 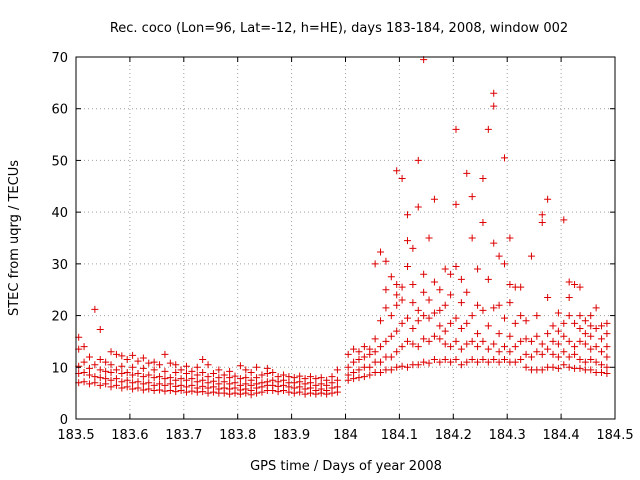 What do you see at coordinates (59, 161) in the screenshot?
I see `y-tick-label: 50` at bounding box center [59, 161].